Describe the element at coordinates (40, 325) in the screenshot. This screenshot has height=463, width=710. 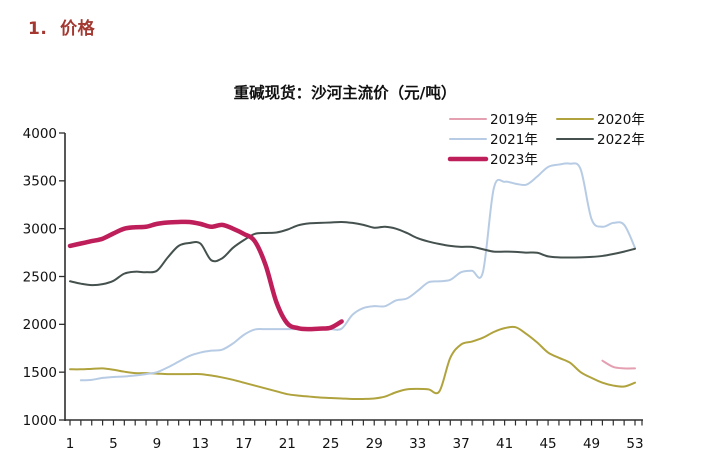
I see `y-axis-label: 2000` at that location.